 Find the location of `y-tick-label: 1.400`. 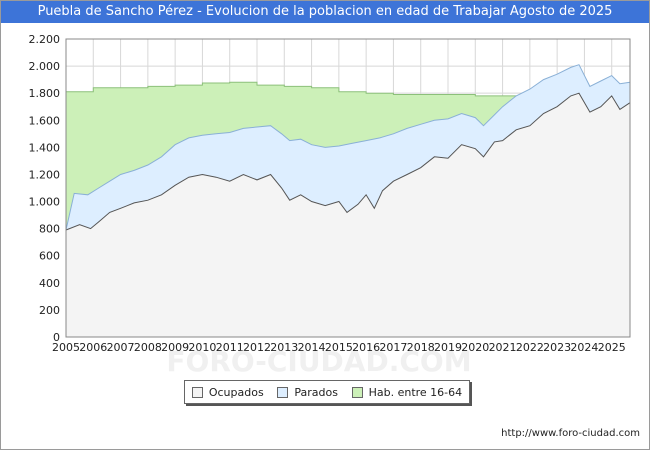

y-tick-label: 1.400 is located at coordinates (45, 147).